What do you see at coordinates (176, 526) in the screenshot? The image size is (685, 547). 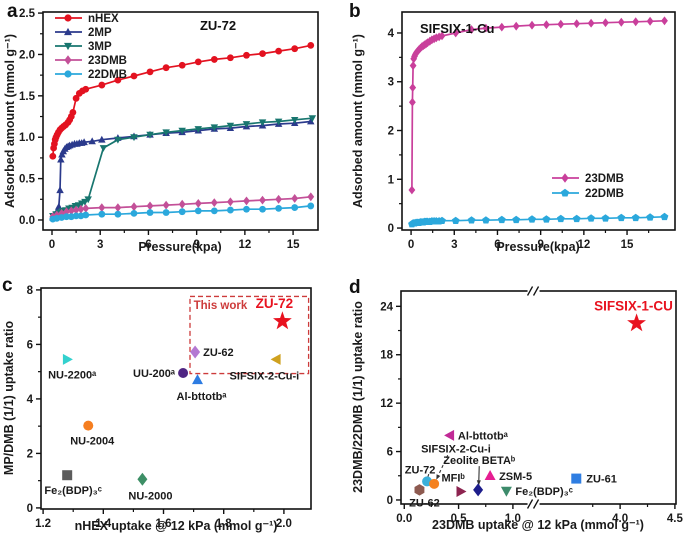 I see `x-axis-label: nHEX uptake @ 12 kPa (mmol g⁻¹)` at bounding box center [176, 526].